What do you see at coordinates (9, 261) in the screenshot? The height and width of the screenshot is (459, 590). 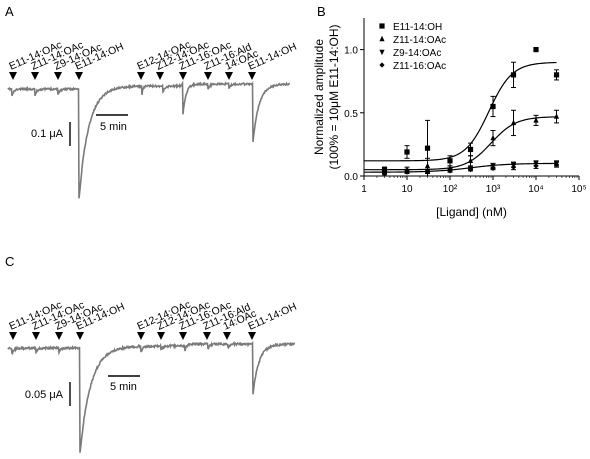 I see `panel-label-c: C` at bounding box center [9, 261].